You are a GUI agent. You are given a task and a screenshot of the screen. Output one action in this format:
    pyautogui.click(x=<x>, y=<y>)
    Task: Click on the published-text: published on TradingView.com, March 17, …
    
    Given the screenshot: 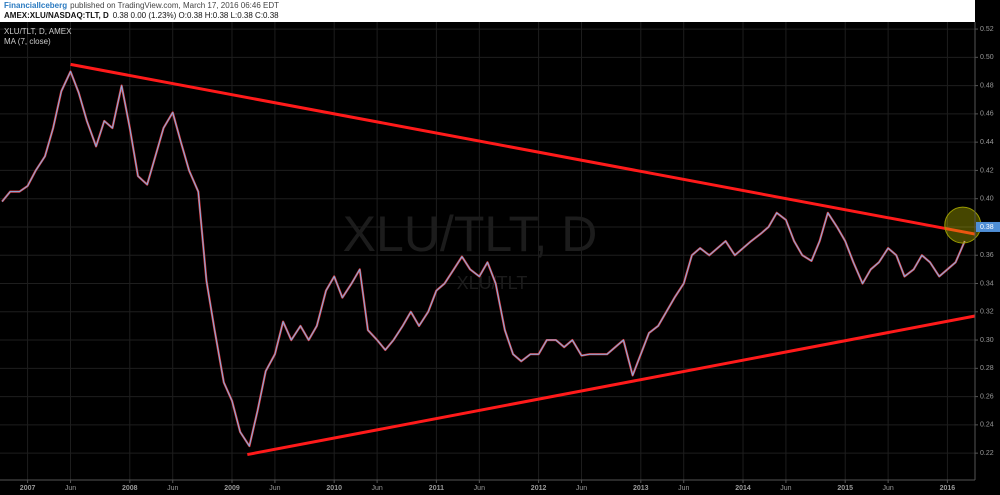 What is the action you would take?
    pyautogui.click(x=174, y=5)
    